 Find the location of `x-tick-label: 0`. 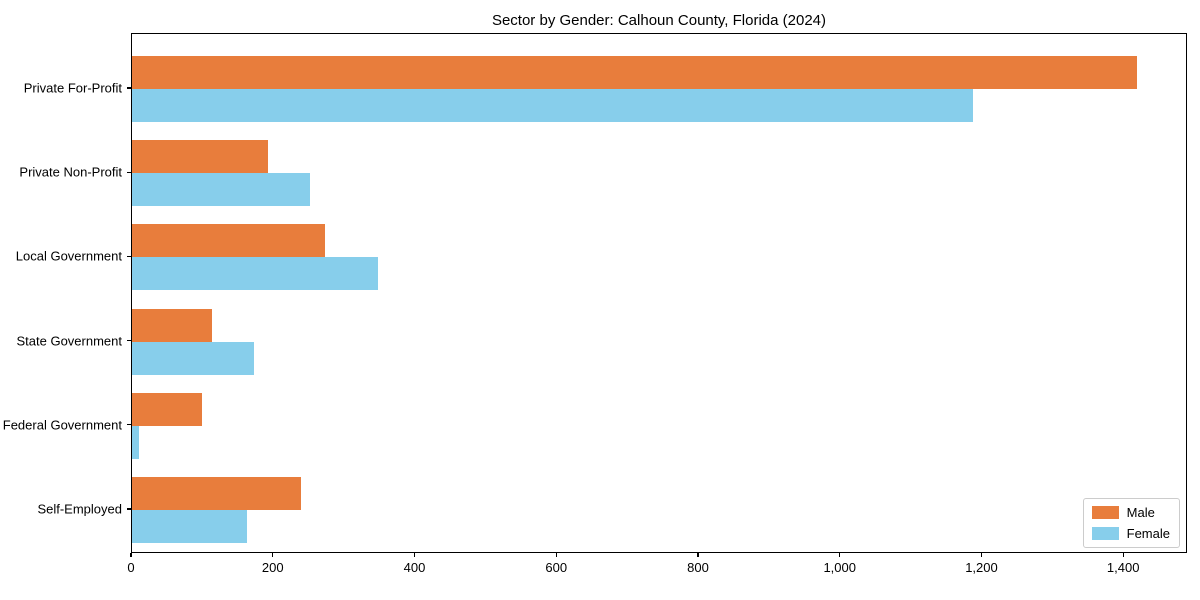

x-tick-label: 0 is located at coordinates (131, 567).